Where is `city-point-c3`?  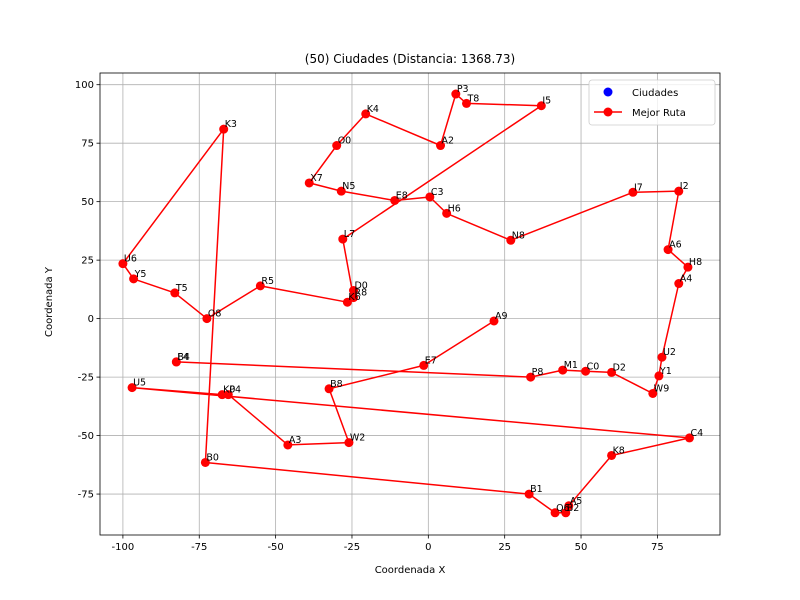 city-point-c3 is located at coordinates (430, 197).